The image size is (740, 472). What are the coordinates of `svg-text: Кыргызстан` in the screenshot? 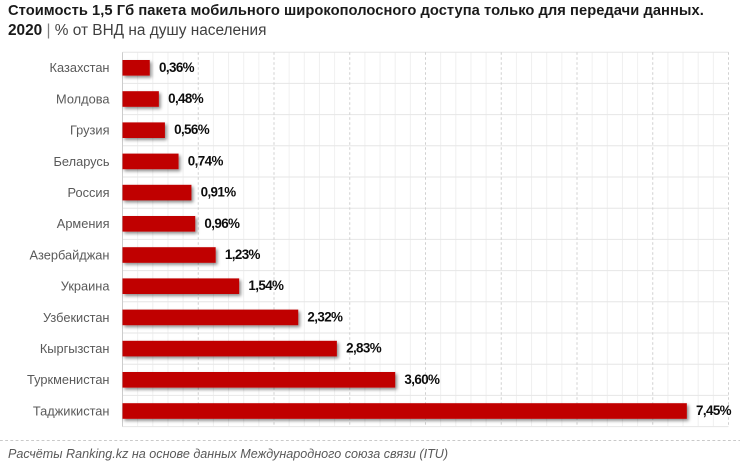 It's located at (75, 348).